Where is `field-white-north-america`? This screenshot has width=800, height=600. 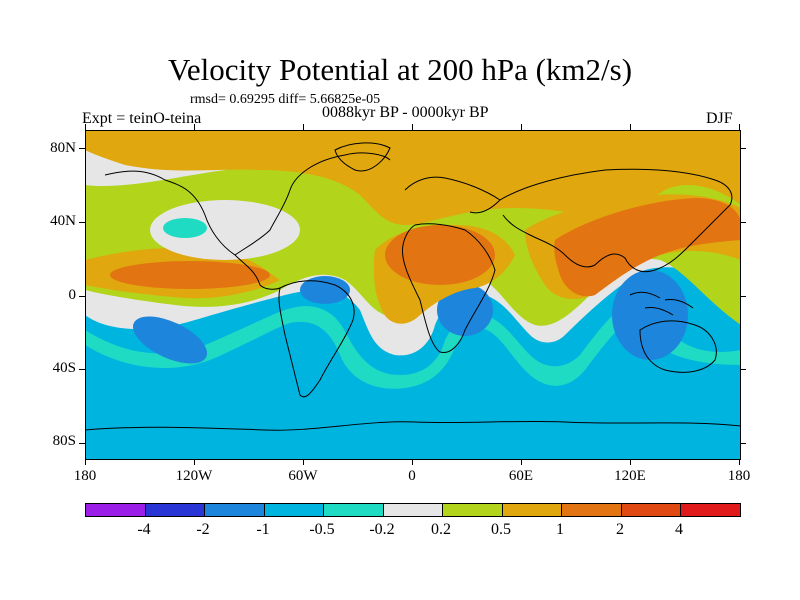 field-white-north-america is located at coordinates (225, 230).